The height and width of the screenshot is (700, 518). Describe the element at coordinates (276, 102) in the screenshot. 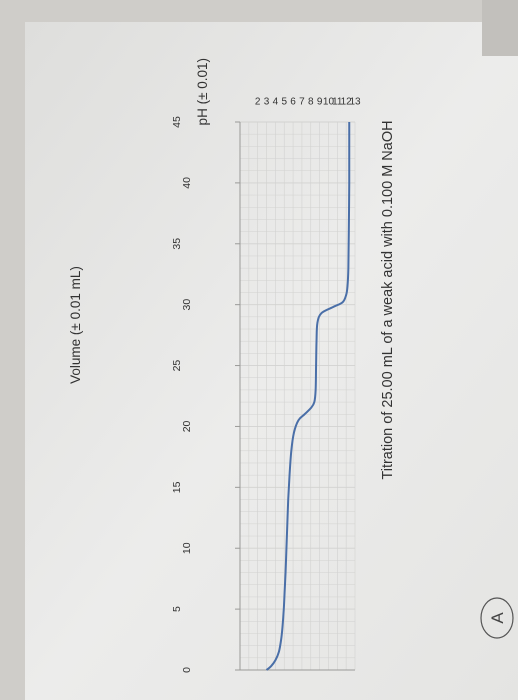

I see `y-tick-label: 4` at that location.